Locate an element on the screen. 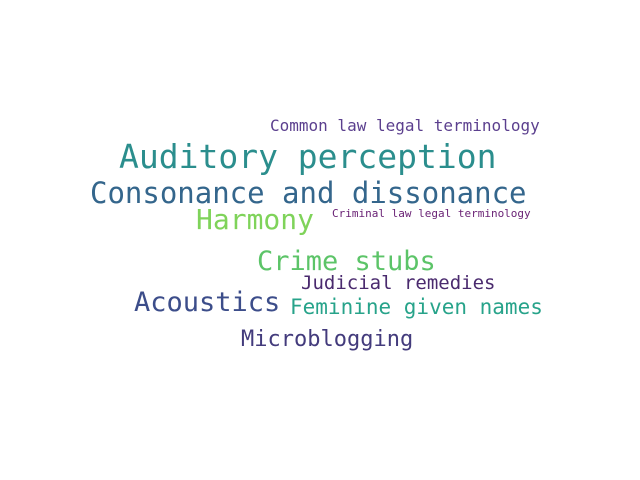  word-microblogging: Microblogging is located at coordinates (327, 339).